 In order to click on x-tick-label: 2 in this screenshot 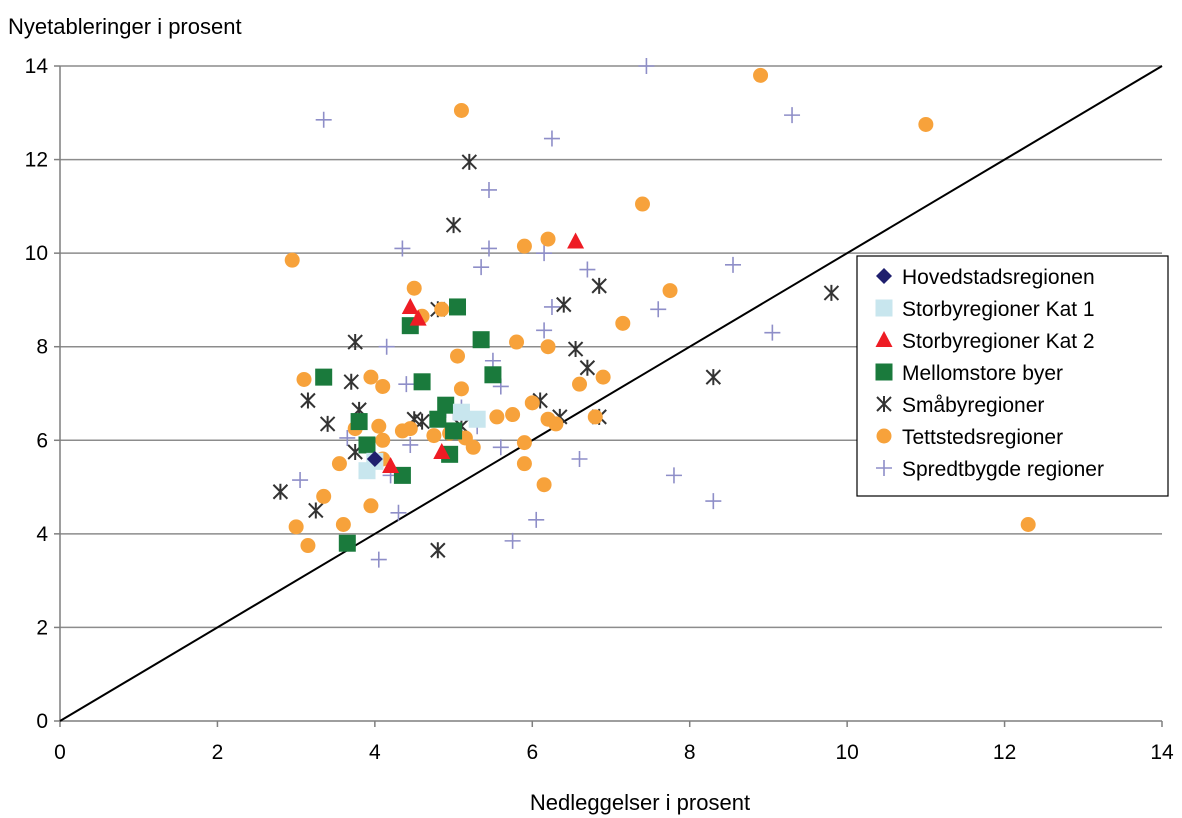, I will do `click(218, 752)`.